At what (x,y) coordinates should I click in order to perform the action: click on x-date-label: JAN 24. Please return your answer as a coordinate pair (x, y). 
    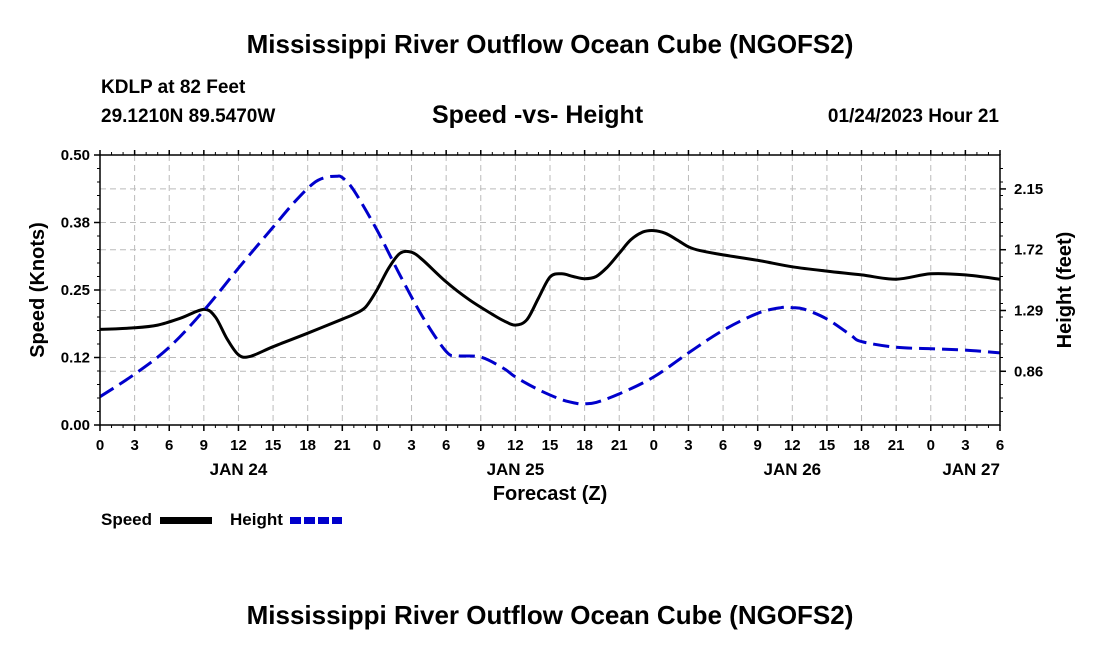
    Looking at the image, I should click on (239, 469).